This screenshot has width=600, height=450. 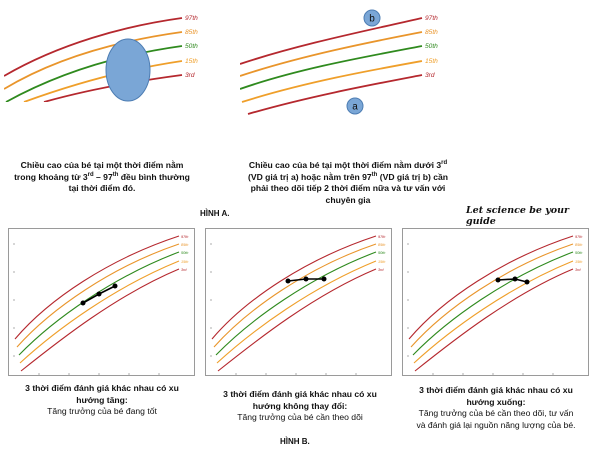 I want to click on panel-a1: 97th 85th 50th 15th 3rd, so click(x=103, y=53).